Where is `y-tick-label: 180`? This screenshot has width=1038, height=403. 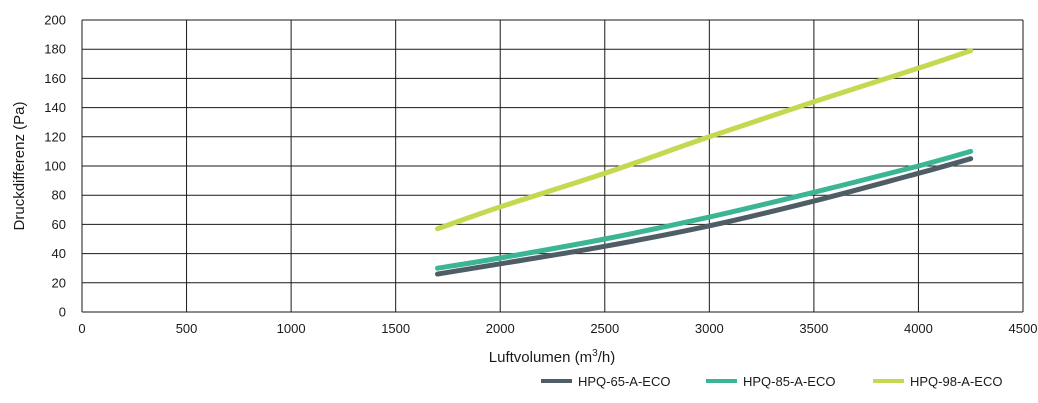 y-tick-label: 180 is located at coordinates (55, 49).